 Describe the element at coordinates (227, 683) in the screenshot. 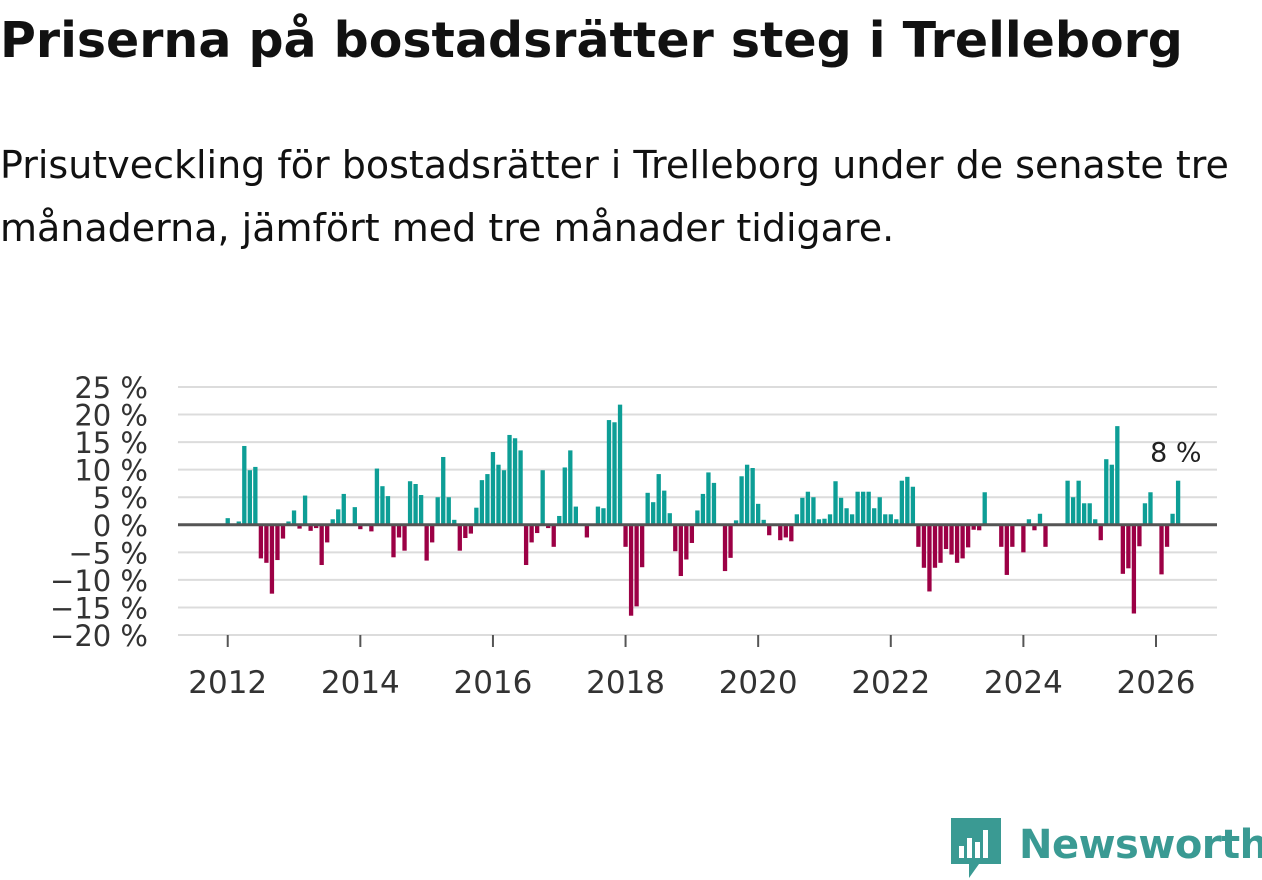

I see `x-tick-label: 2012` at that location.